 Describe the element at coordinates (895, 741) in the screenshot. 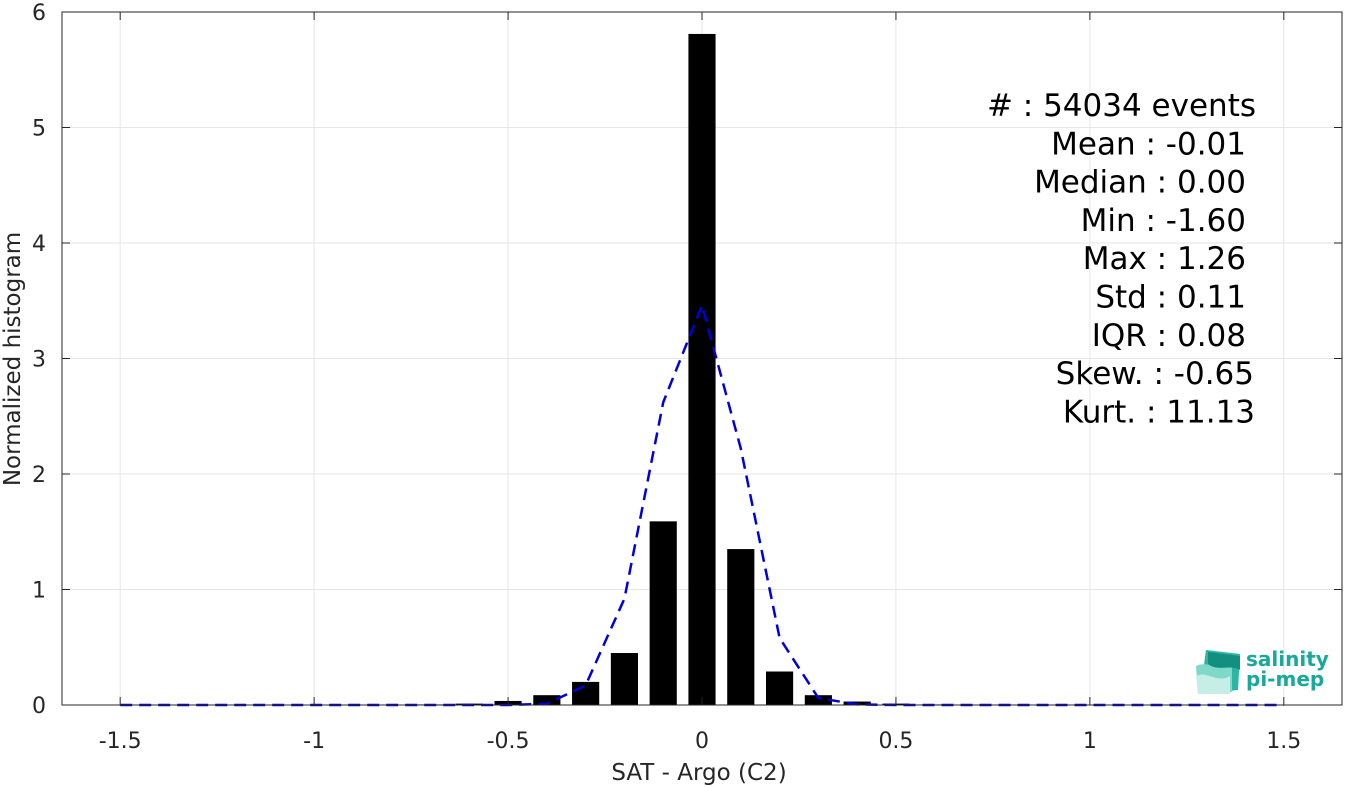

I see `x-tick-label-4: 0.5` at that location.